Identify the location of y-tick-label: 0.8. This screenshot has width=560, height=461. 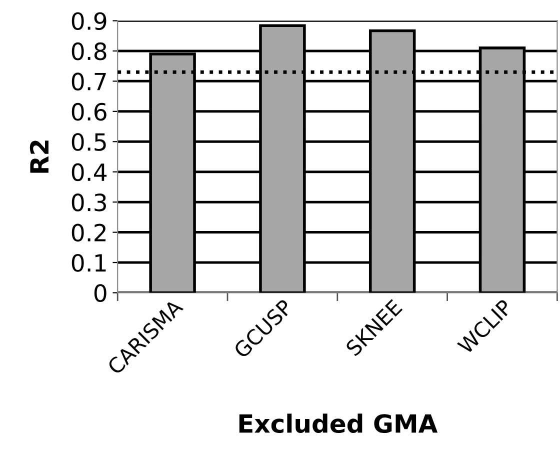
(89, 51).